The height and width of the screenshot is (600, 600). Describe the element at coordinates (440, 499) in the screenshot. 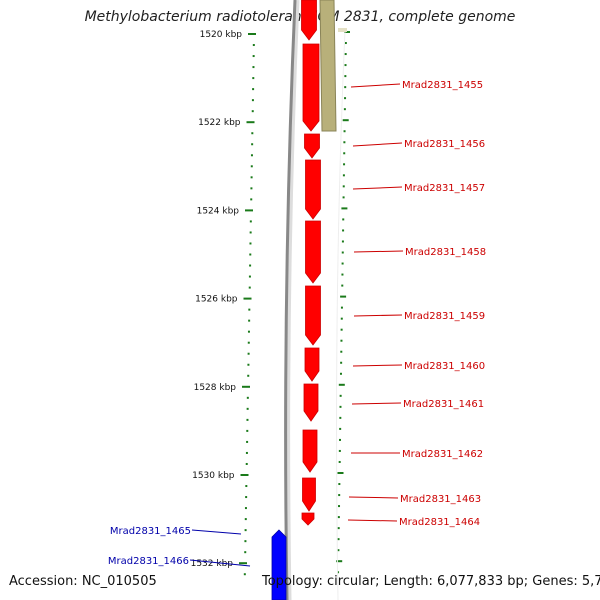

I see `forward-gene-label: Mrad2831_1463` at that location.